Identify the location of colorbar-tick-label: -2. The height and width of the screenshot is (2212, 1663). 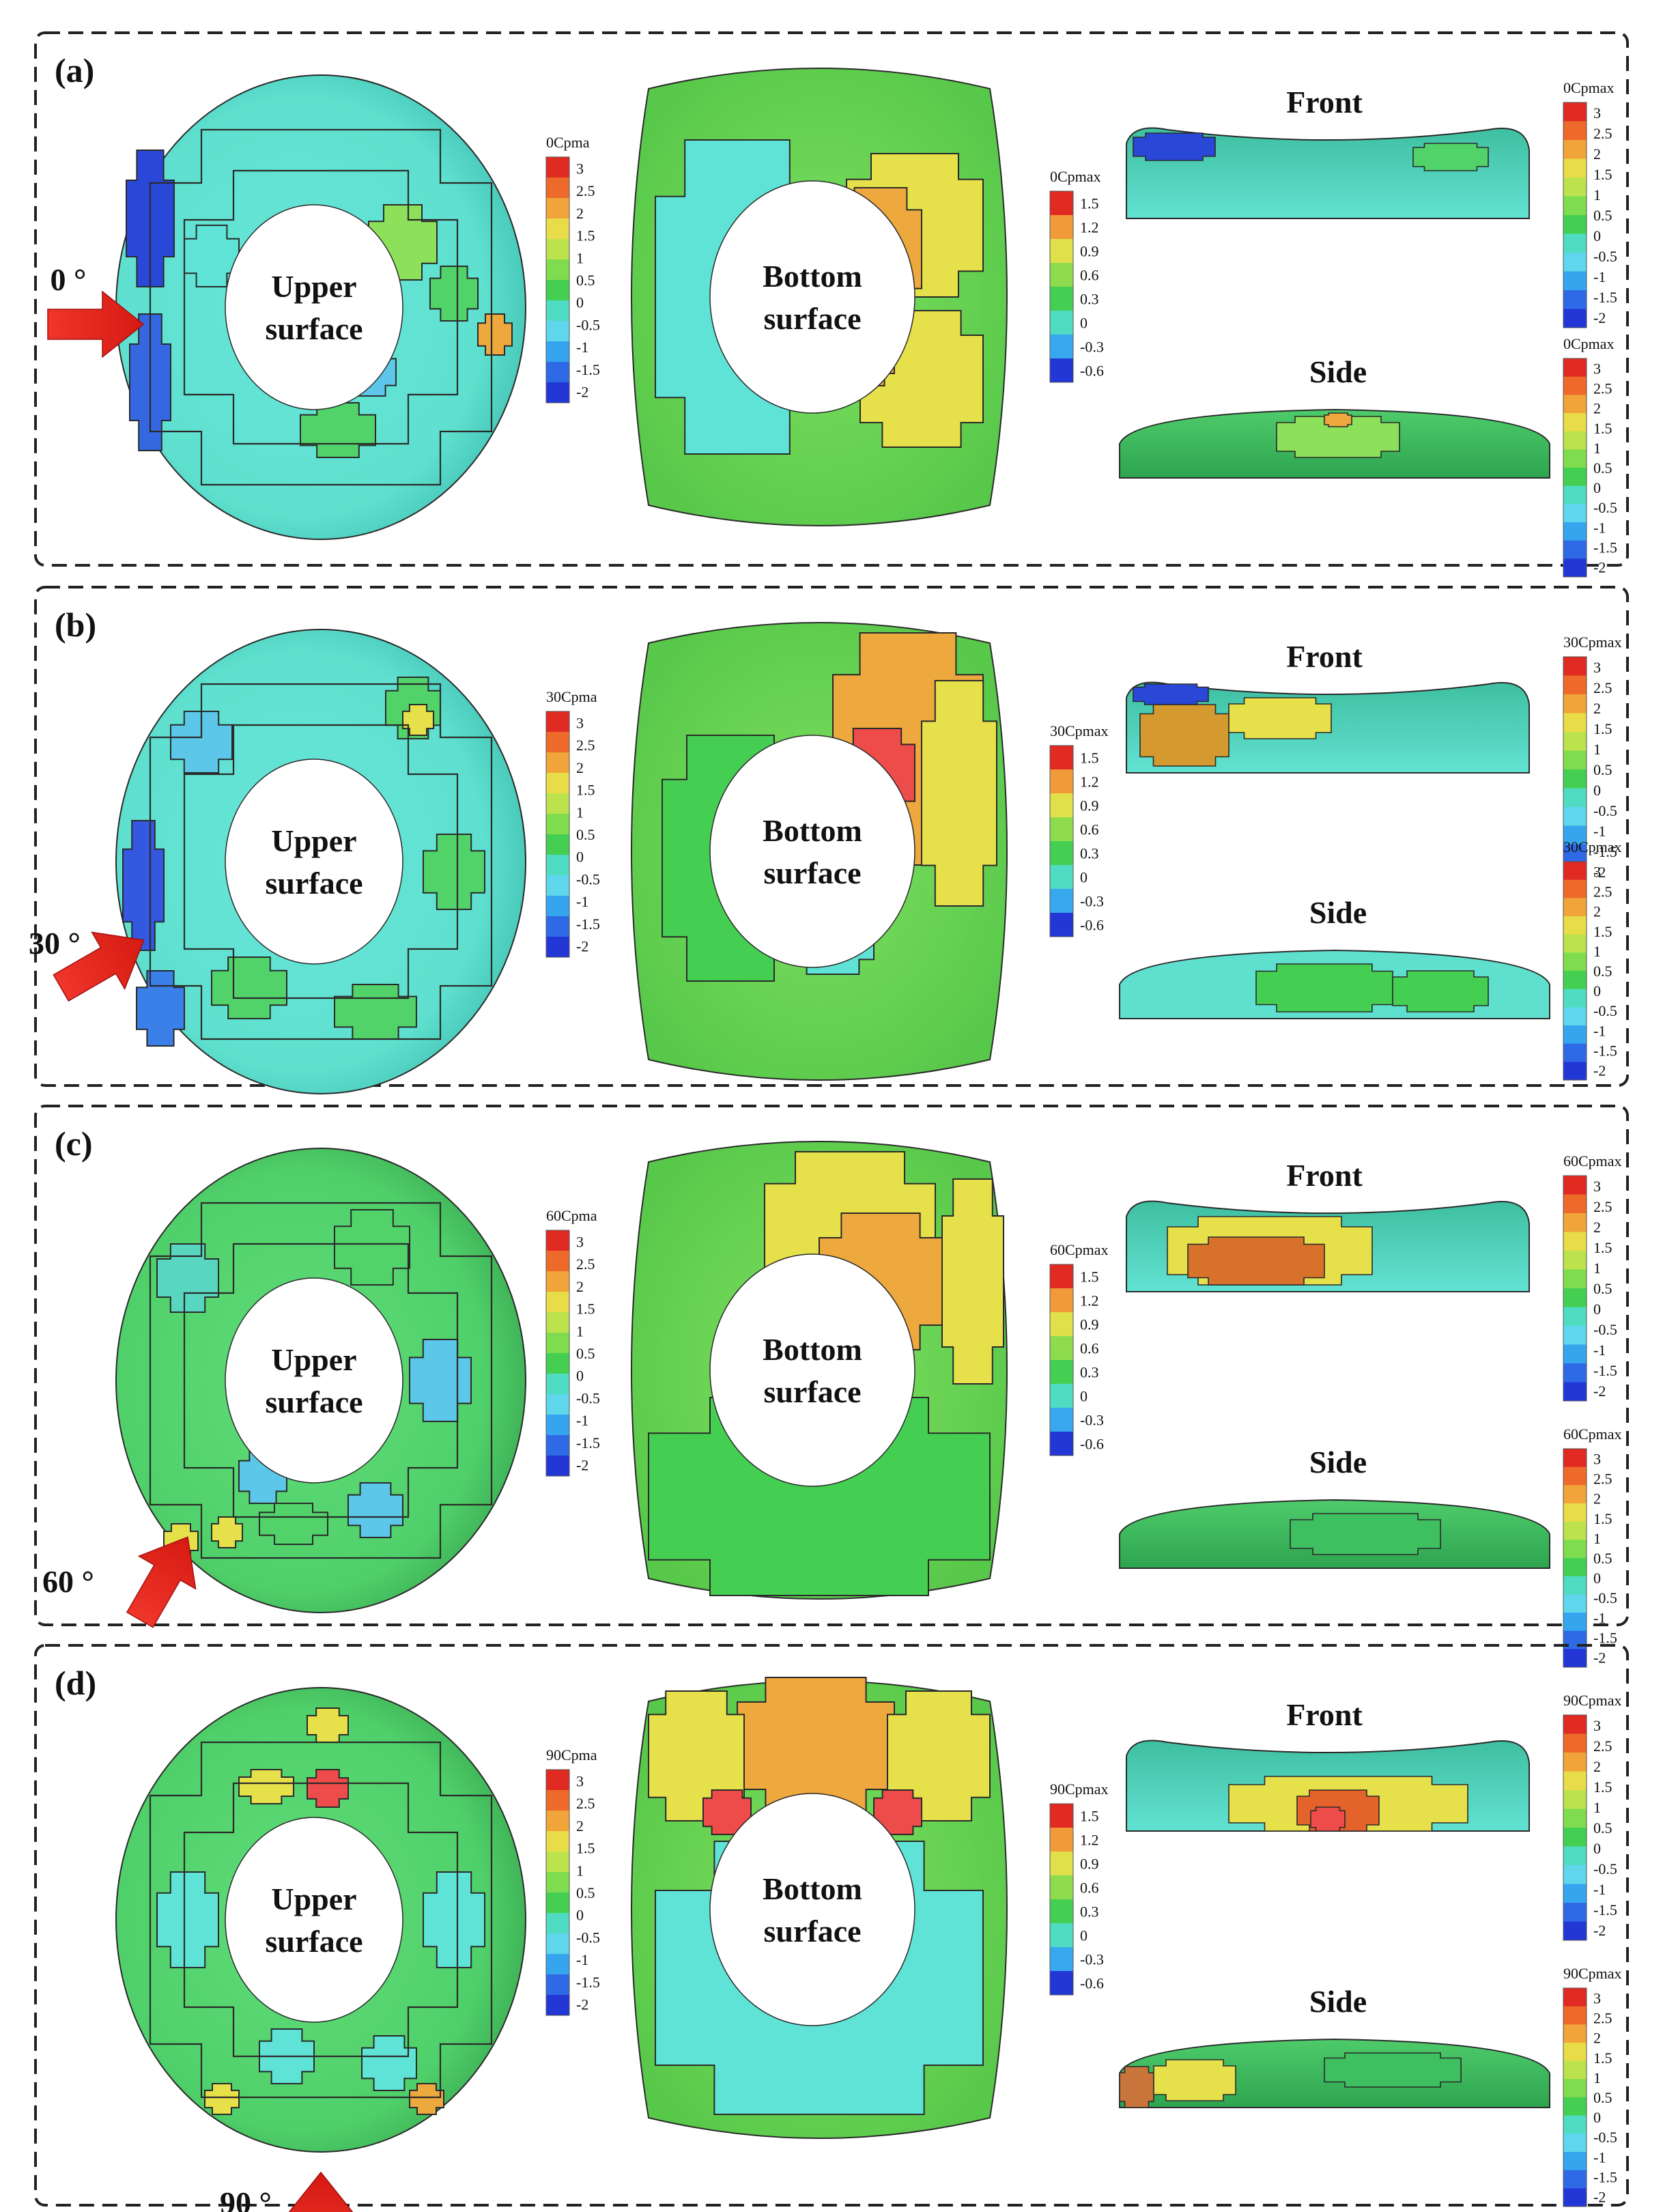
(1599, 1657).